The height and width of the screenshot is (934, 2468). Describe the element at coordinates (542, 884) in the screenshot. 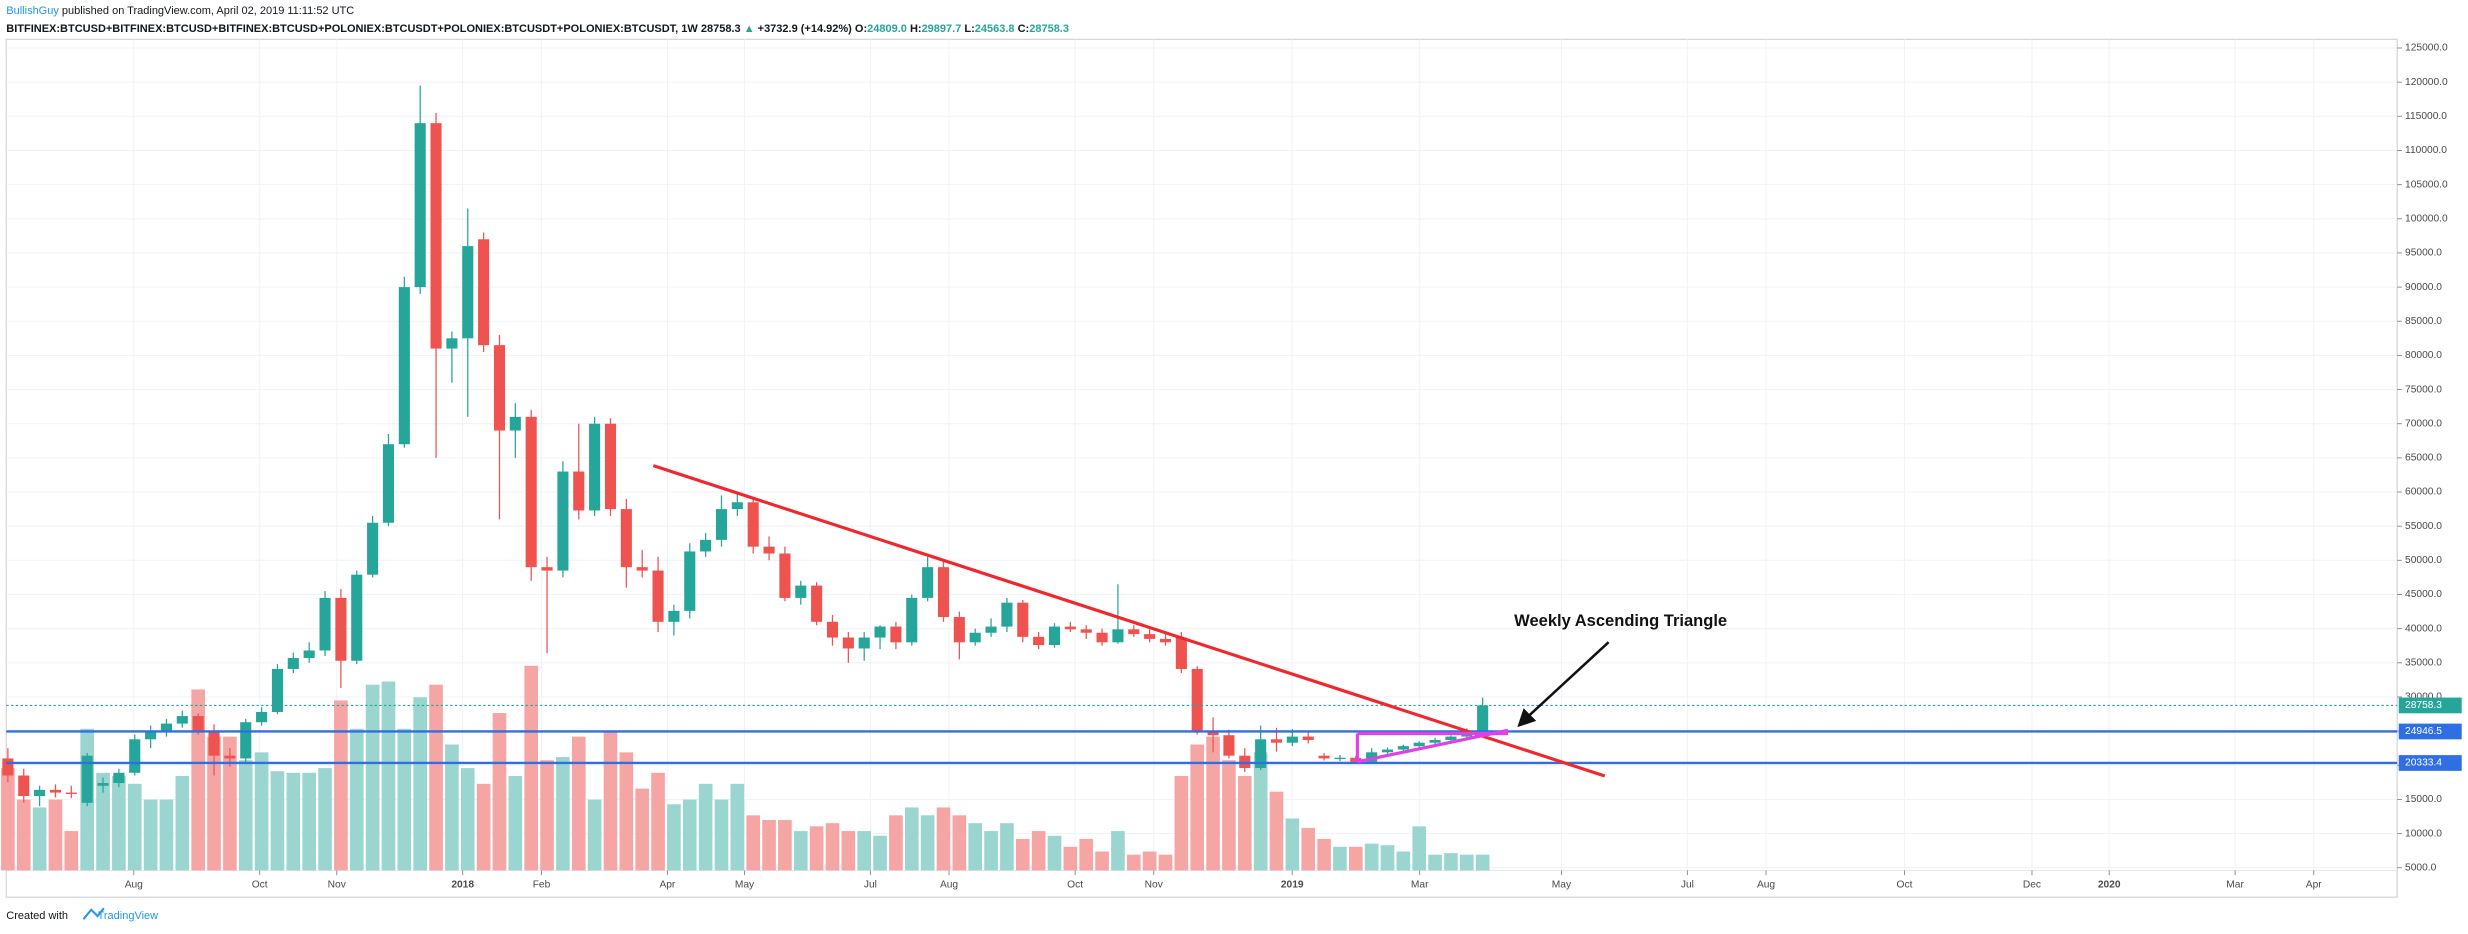

I see `x-tick-label: Feb` at that location.